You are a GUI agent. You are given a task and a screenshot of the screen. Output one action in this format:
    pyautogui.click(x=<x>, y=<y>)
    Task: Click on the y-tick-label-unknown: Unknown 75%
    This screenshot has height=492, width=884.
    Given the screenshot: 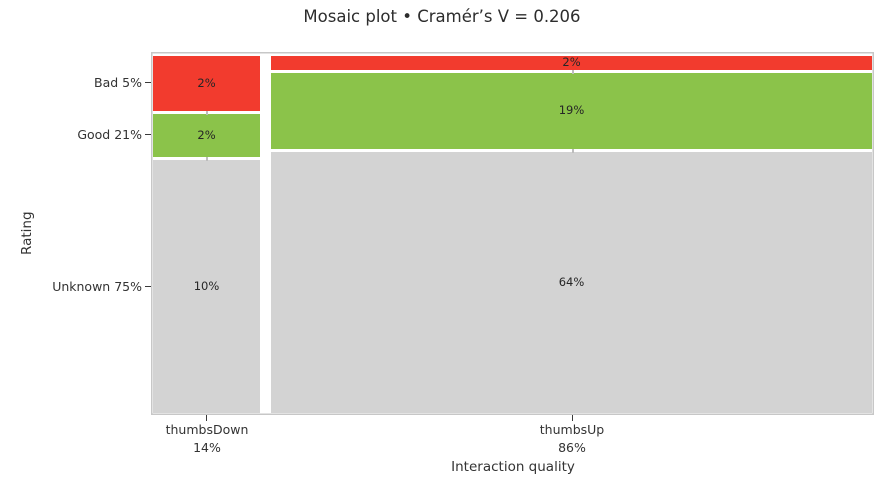 What is the action you would take?
    pyautogui.click(x=97, y=286)
    